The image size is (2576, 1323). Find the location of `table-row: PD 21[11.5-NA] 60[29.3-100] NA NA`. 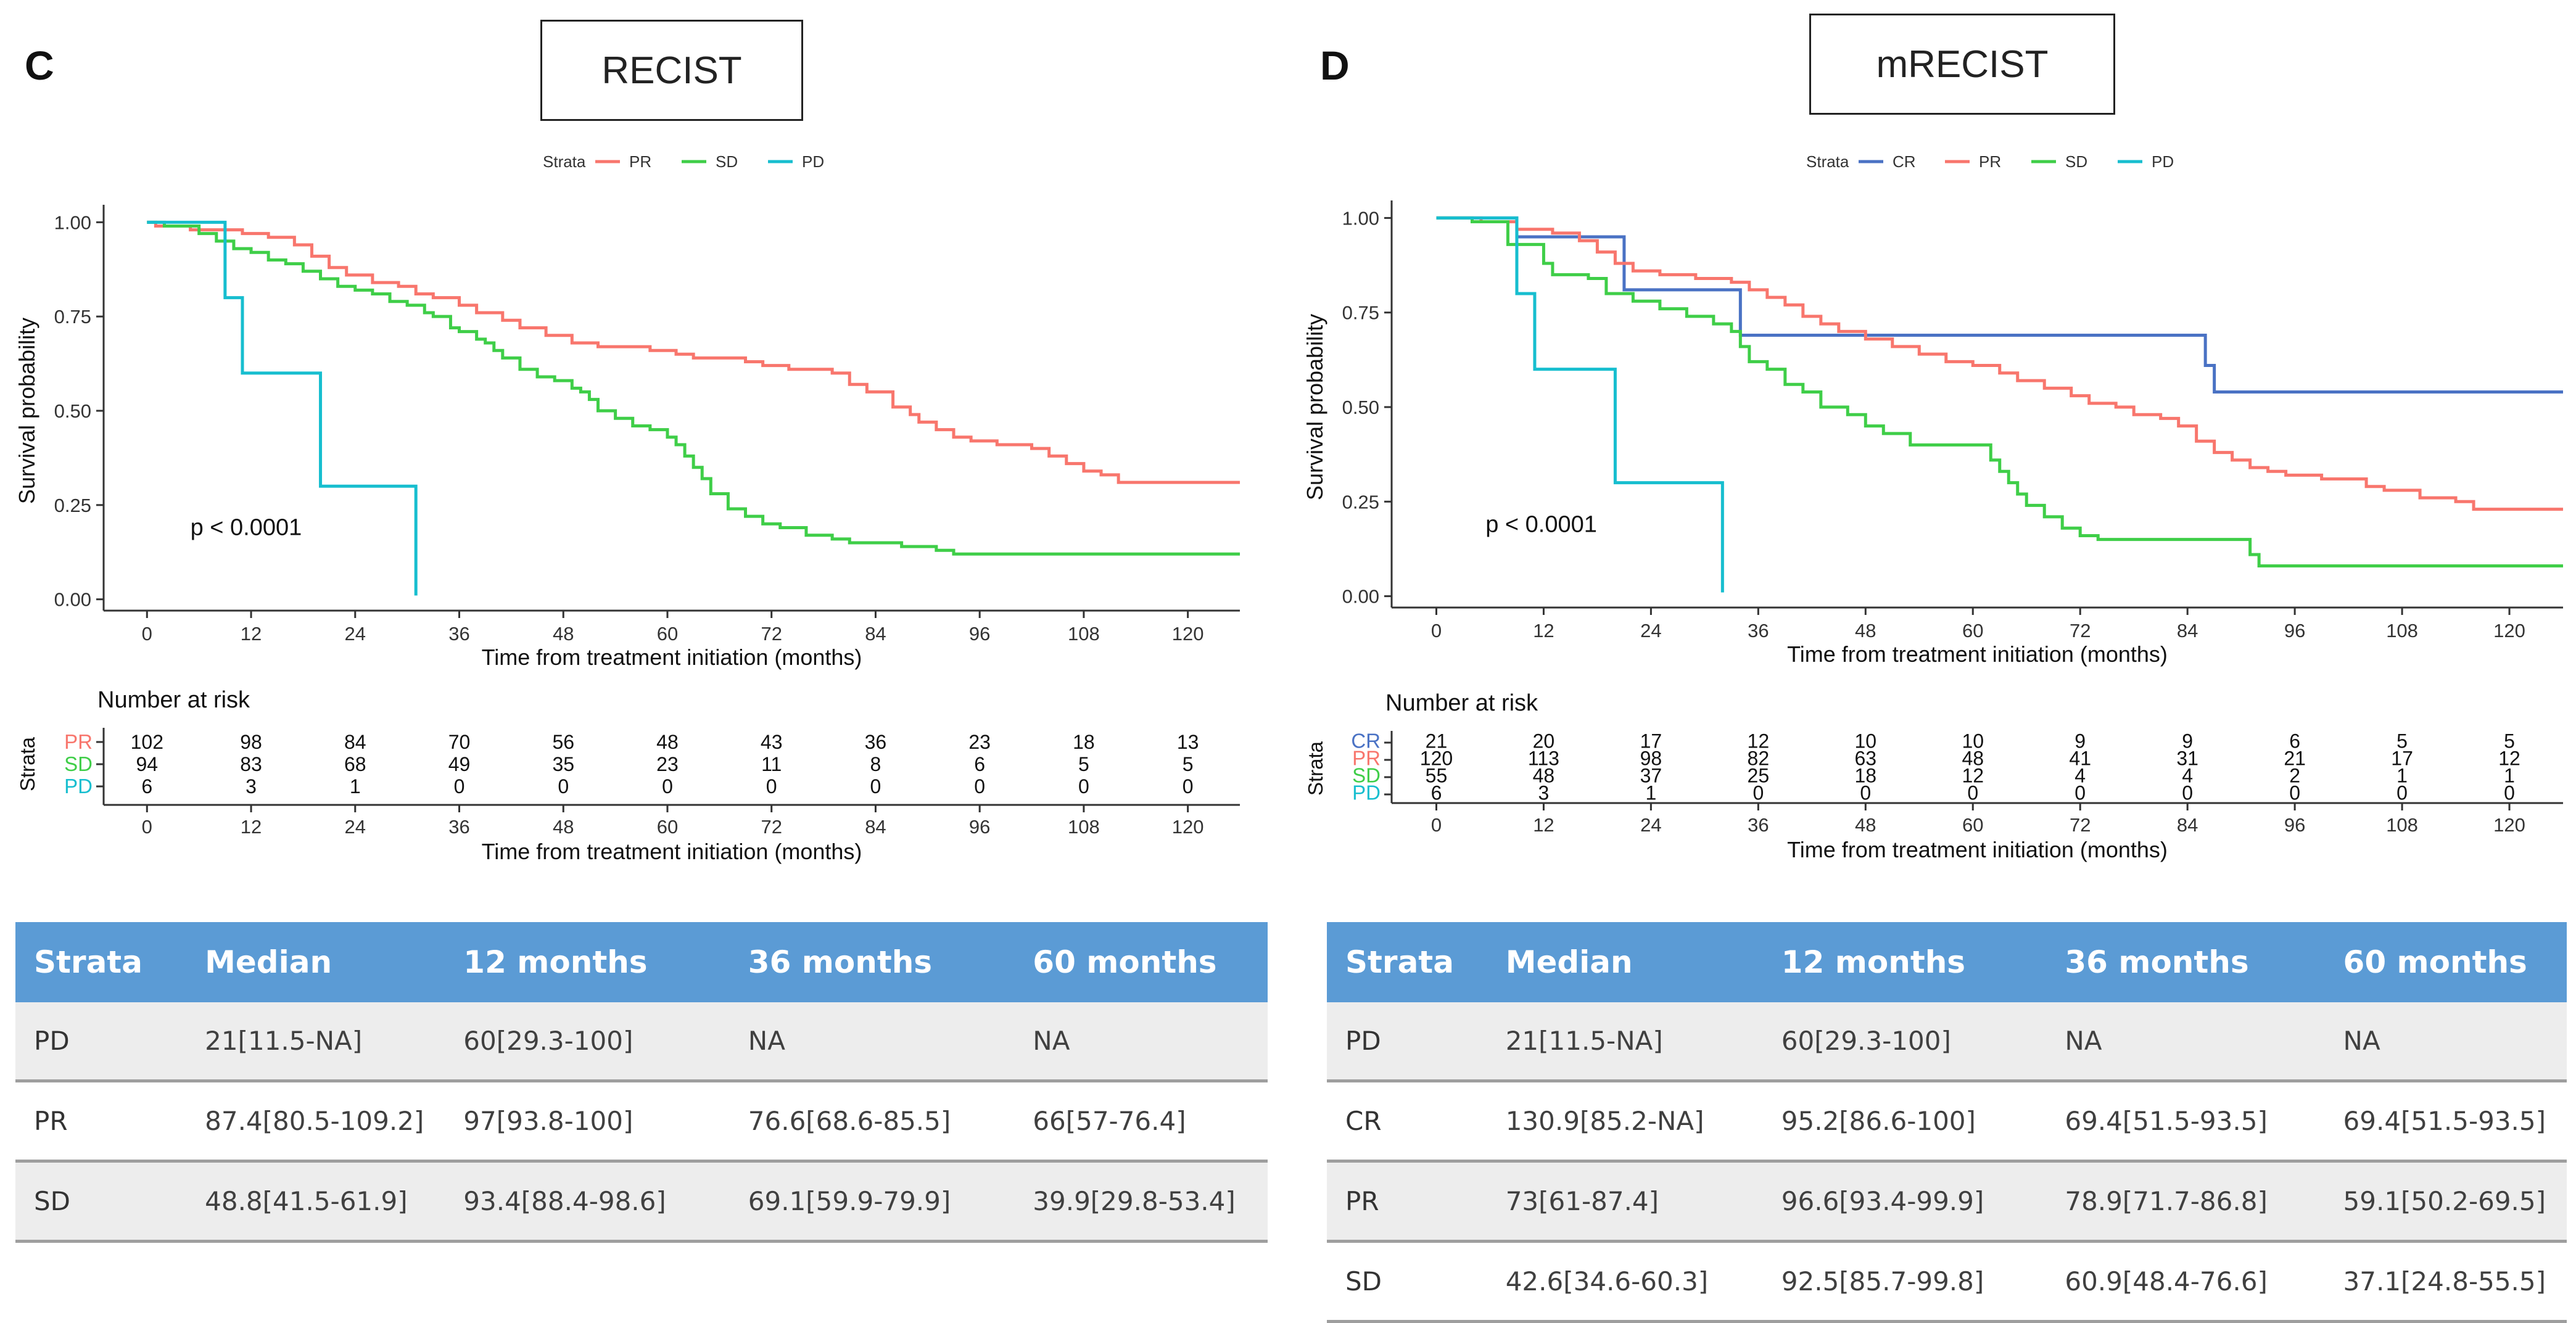

table-row: PD 21[11.5-NA] 60[29.3-100] NA NA is located at coordinates (641, 1042).